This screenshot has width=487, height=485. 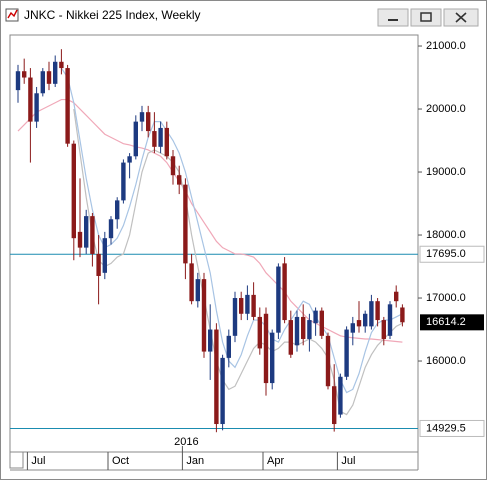 What do you see at coordinates (446, 109) in the screenshot?
I see `y-tick-label: 20000.0` at bounding box center [446, 109].